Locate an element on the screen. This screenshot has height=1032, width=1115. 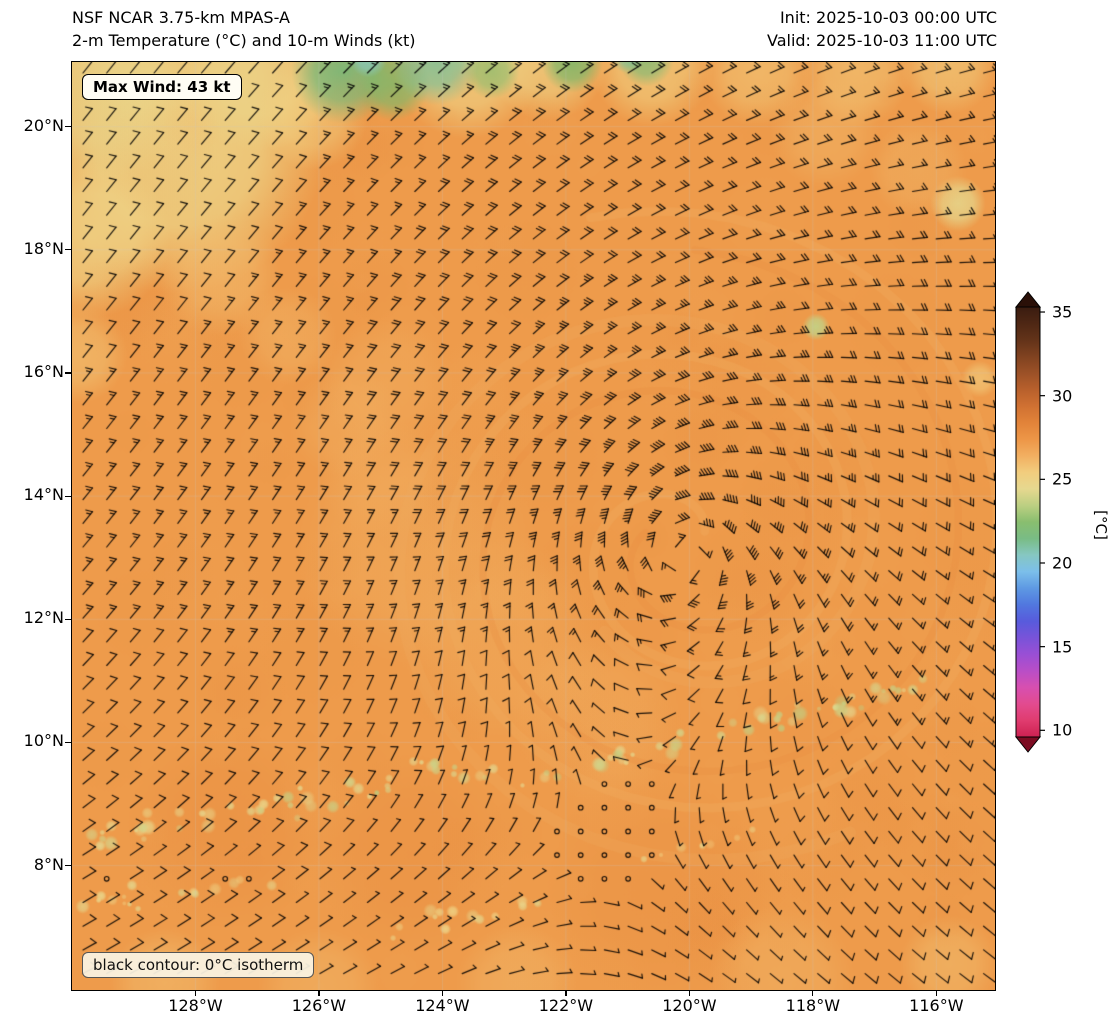
plot-title-line2: 2-m Temperature (°C) and 10-m Winds (kt) is located at coordinates (244, 40).